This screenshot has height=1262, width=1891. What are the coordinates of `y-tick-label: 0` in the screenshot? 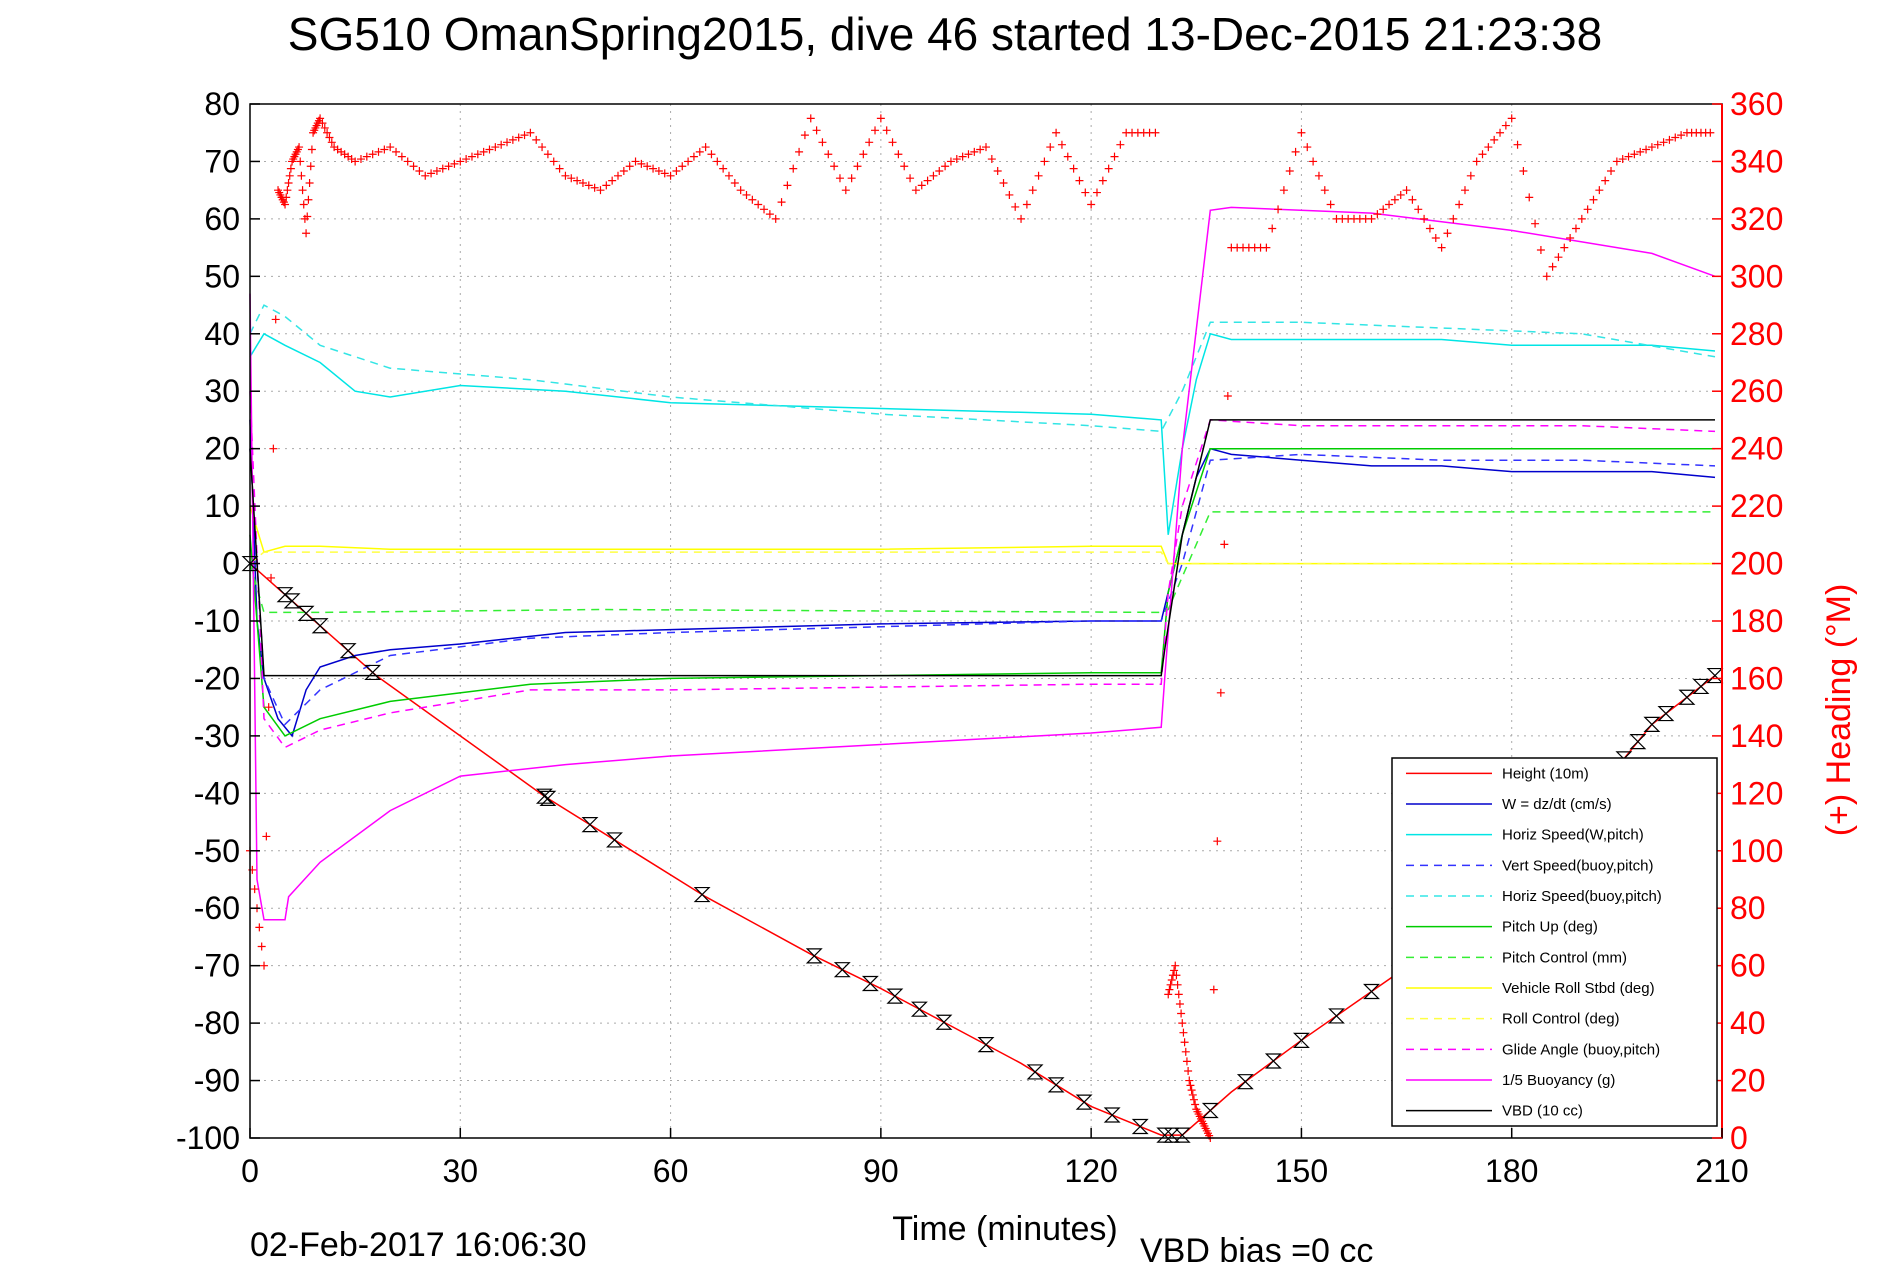 It's located at (231, 564).